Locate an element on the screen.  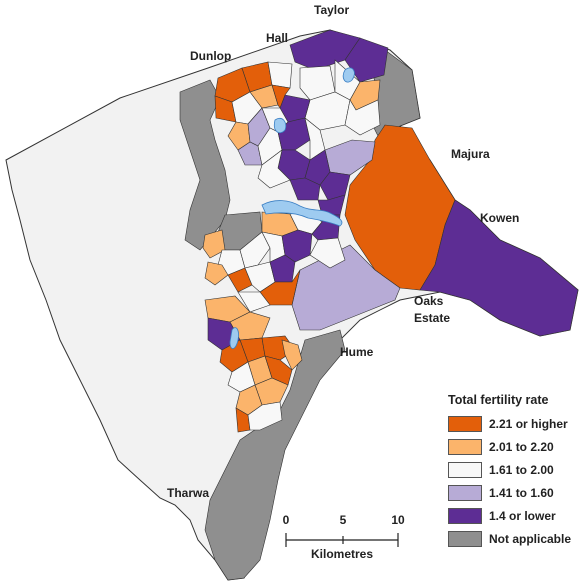
legend-item: 2.21 or higher is located at coordinates (516, 424).